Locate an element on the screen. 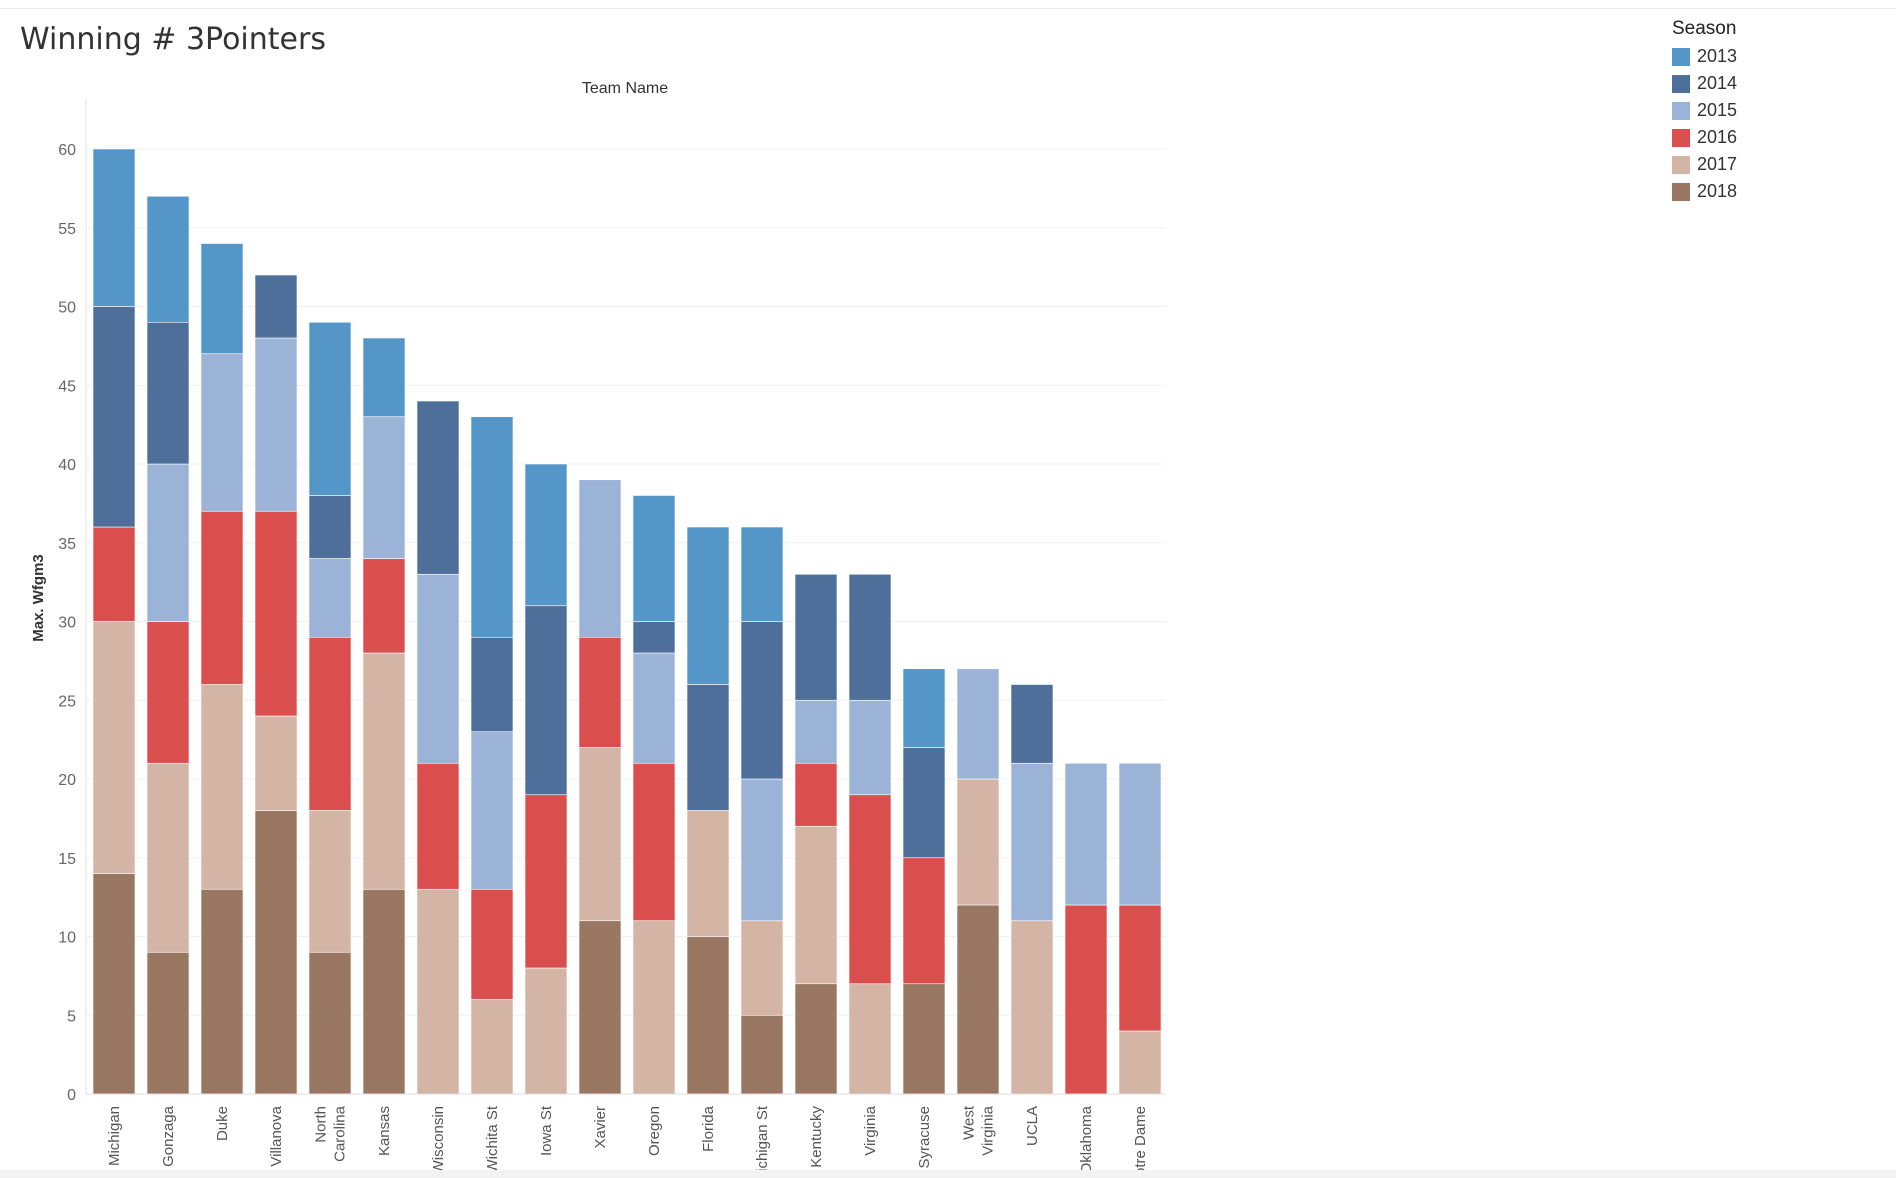  x-tick-label-group: North Carolina is located at coordinates (331, 1133).